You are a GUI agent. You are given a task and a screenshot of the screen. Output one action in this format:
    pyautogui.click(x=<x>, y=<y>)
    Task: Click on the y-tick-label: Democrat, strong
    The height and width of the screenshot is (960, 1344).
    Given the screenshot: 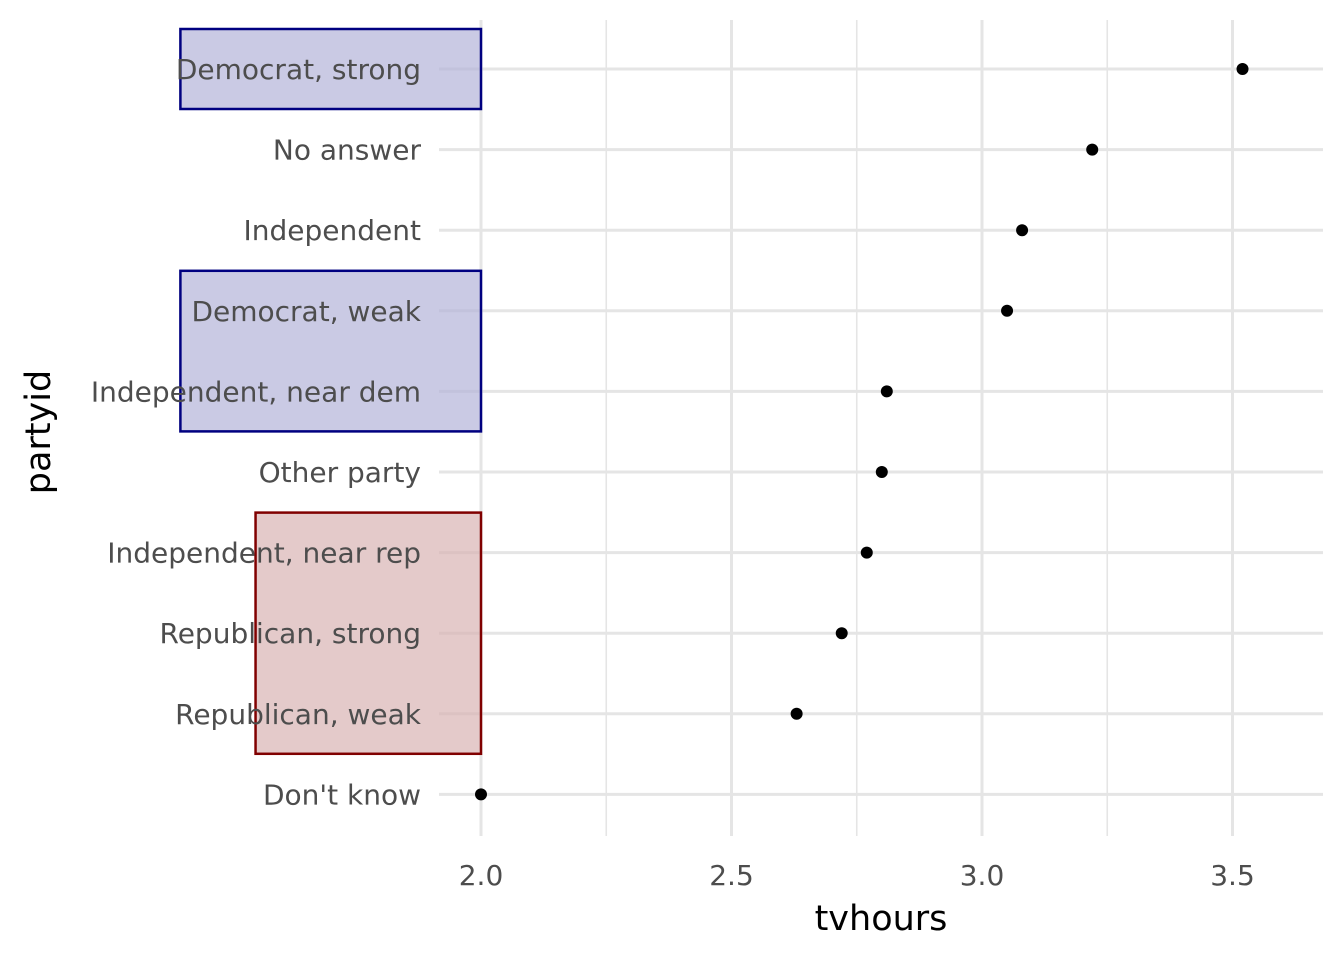 What is the action you would take?
    pyautogui.click(x=298, y=69)
    